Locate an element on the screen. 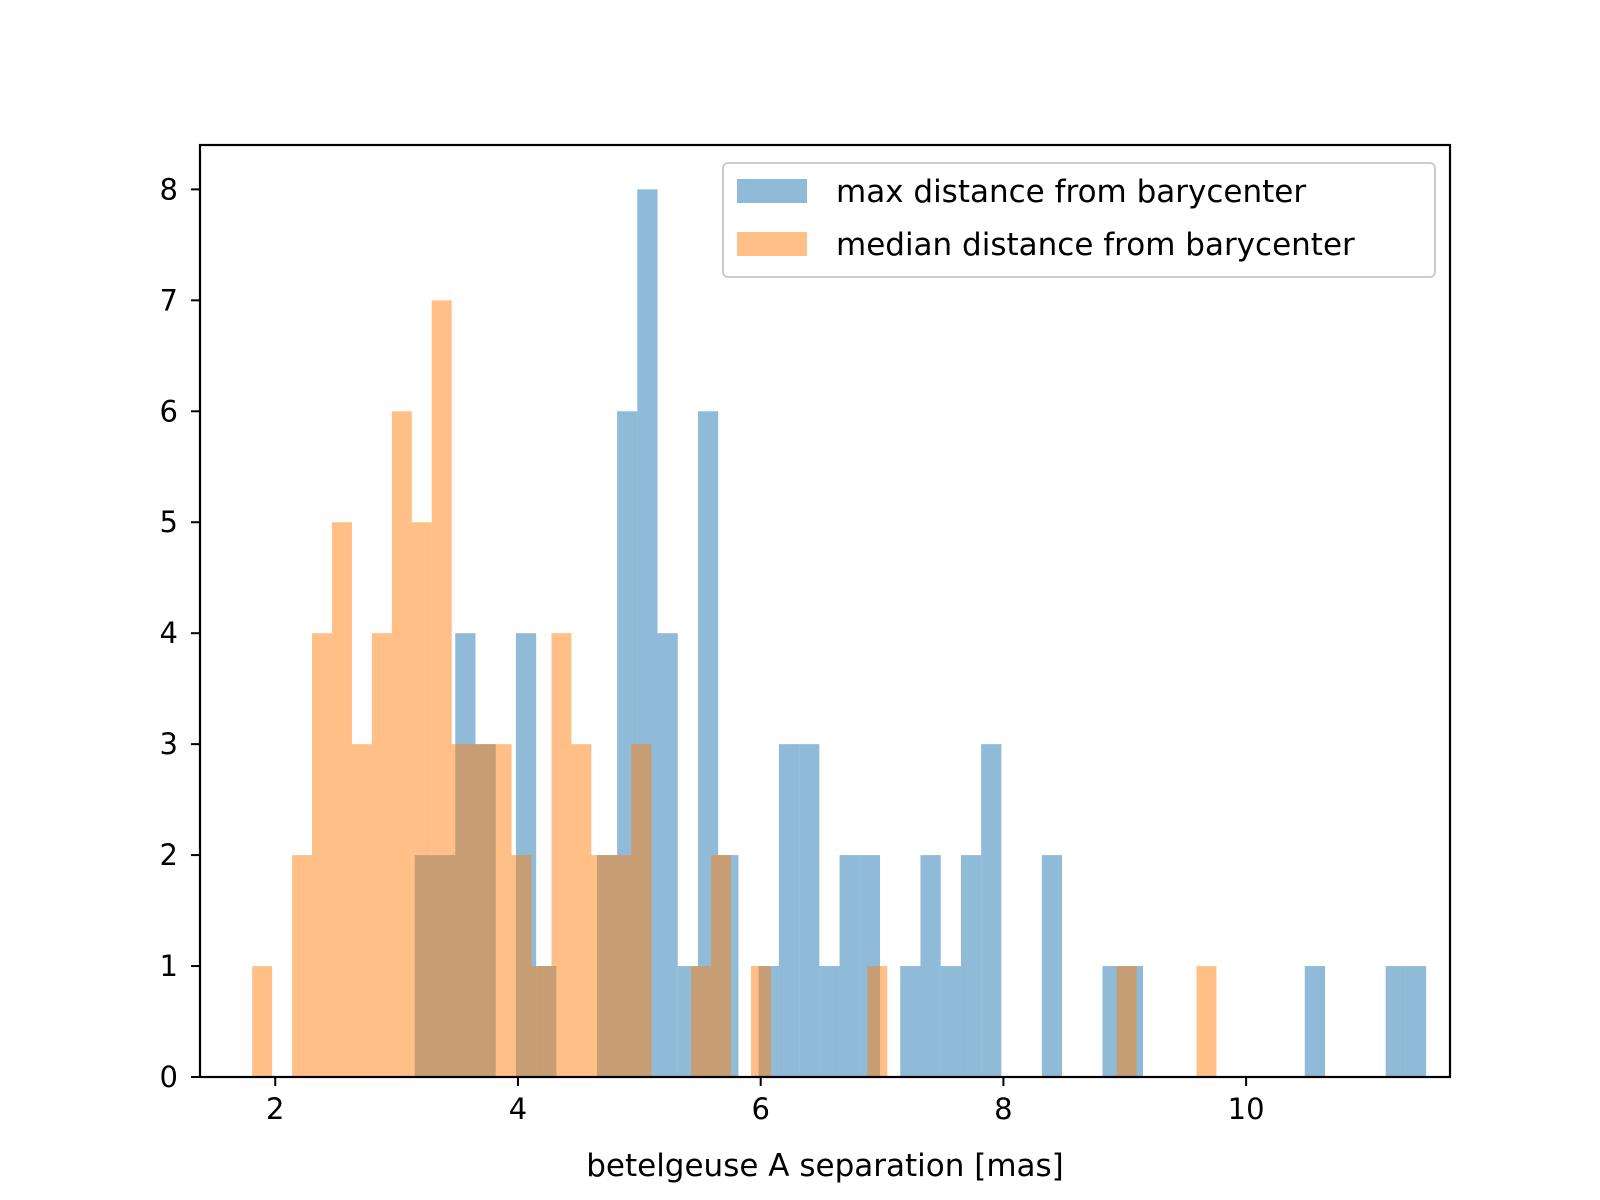 This screenshot has height=1200, width=1600. legend-box is located at coordinates (1079, 220).